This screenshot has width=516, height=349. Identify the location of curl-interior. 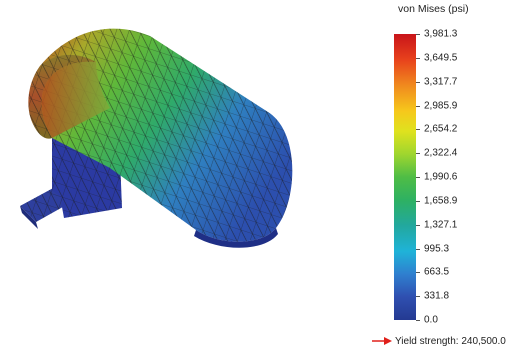
(69, 96).